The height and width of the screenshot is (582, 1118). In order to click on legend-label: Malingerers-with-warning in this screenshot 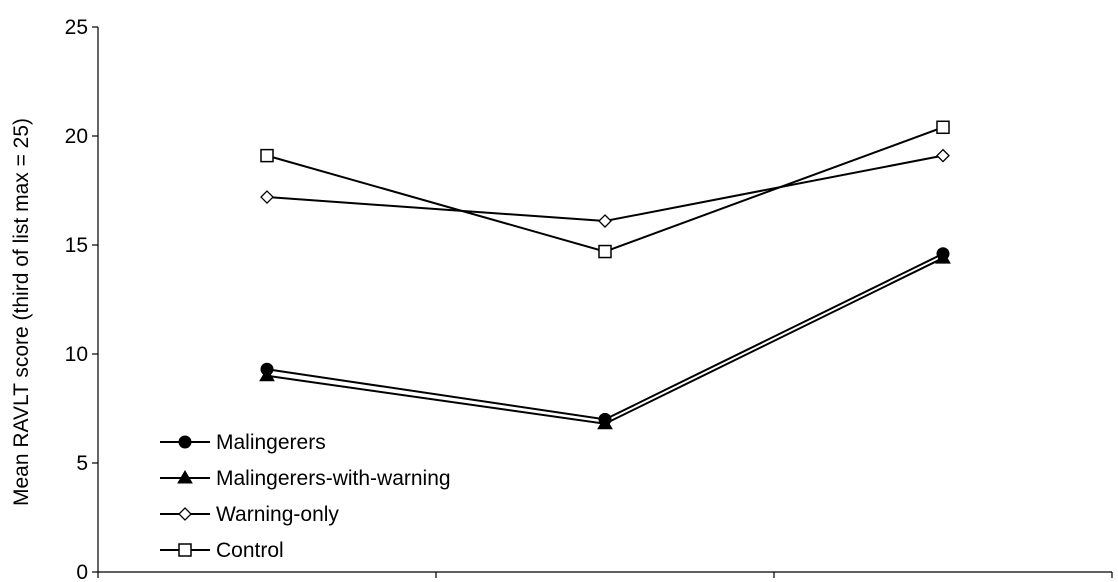, I will do `click(333, 478)`.